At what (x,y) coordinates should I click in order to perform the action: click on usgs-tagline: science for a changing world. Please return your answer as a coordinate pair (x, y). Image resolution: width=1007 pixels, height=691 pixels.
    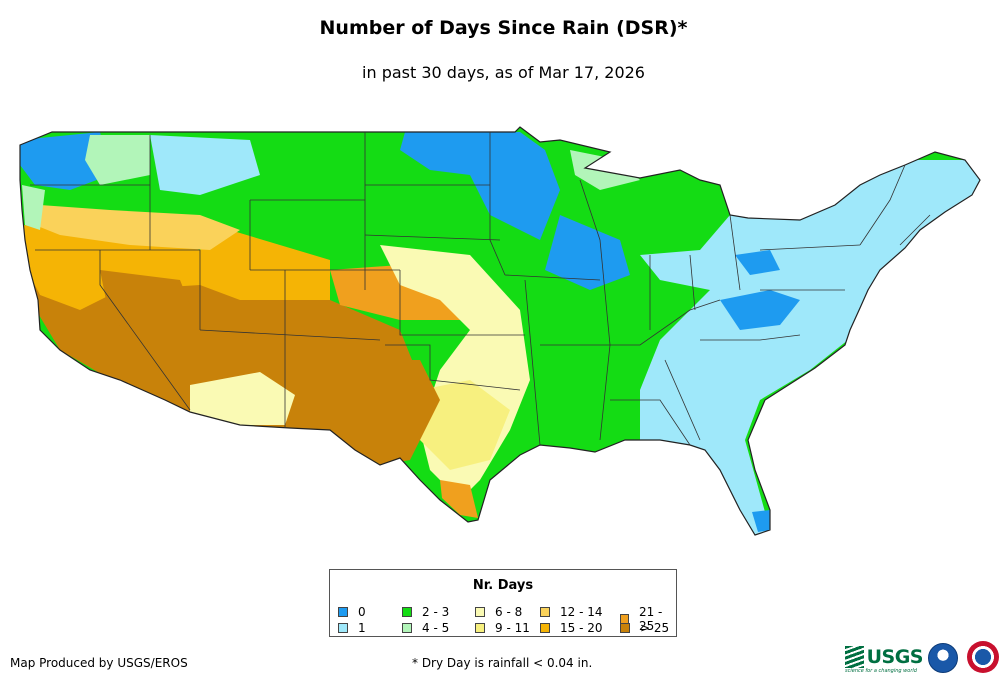
    Looking at the image, I should click on (881, 671).